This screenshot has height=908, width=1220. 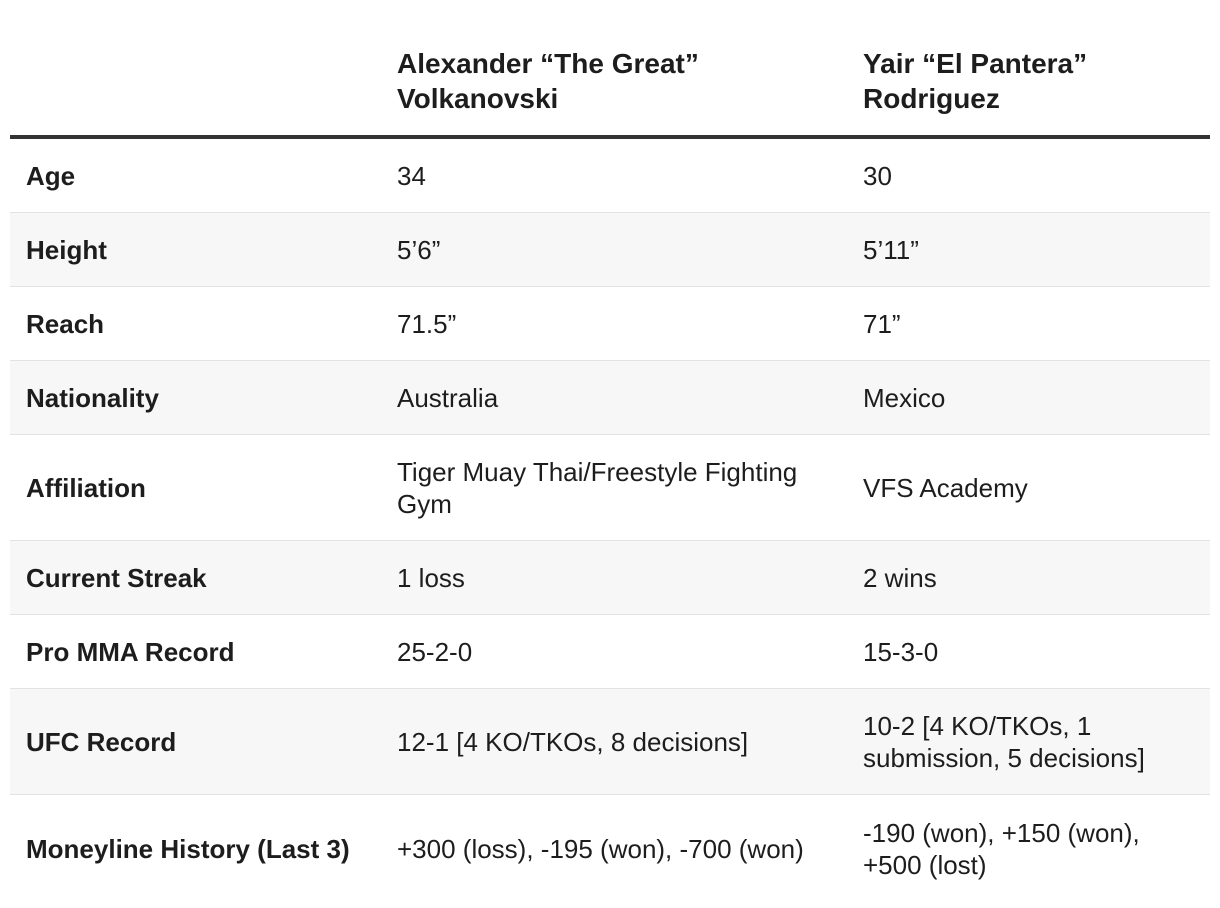 I want to click on fighter-2-value: Mexico, so click(x=1028, y=397).